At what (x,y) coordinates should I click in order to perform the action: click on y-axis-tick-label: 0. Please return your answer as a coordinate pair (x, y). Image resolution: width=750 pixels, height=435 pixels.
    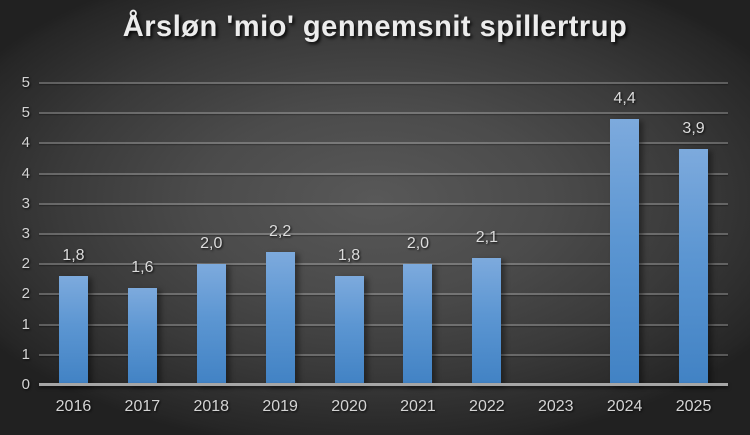
    Looking at the image, I should click on (25, 384).